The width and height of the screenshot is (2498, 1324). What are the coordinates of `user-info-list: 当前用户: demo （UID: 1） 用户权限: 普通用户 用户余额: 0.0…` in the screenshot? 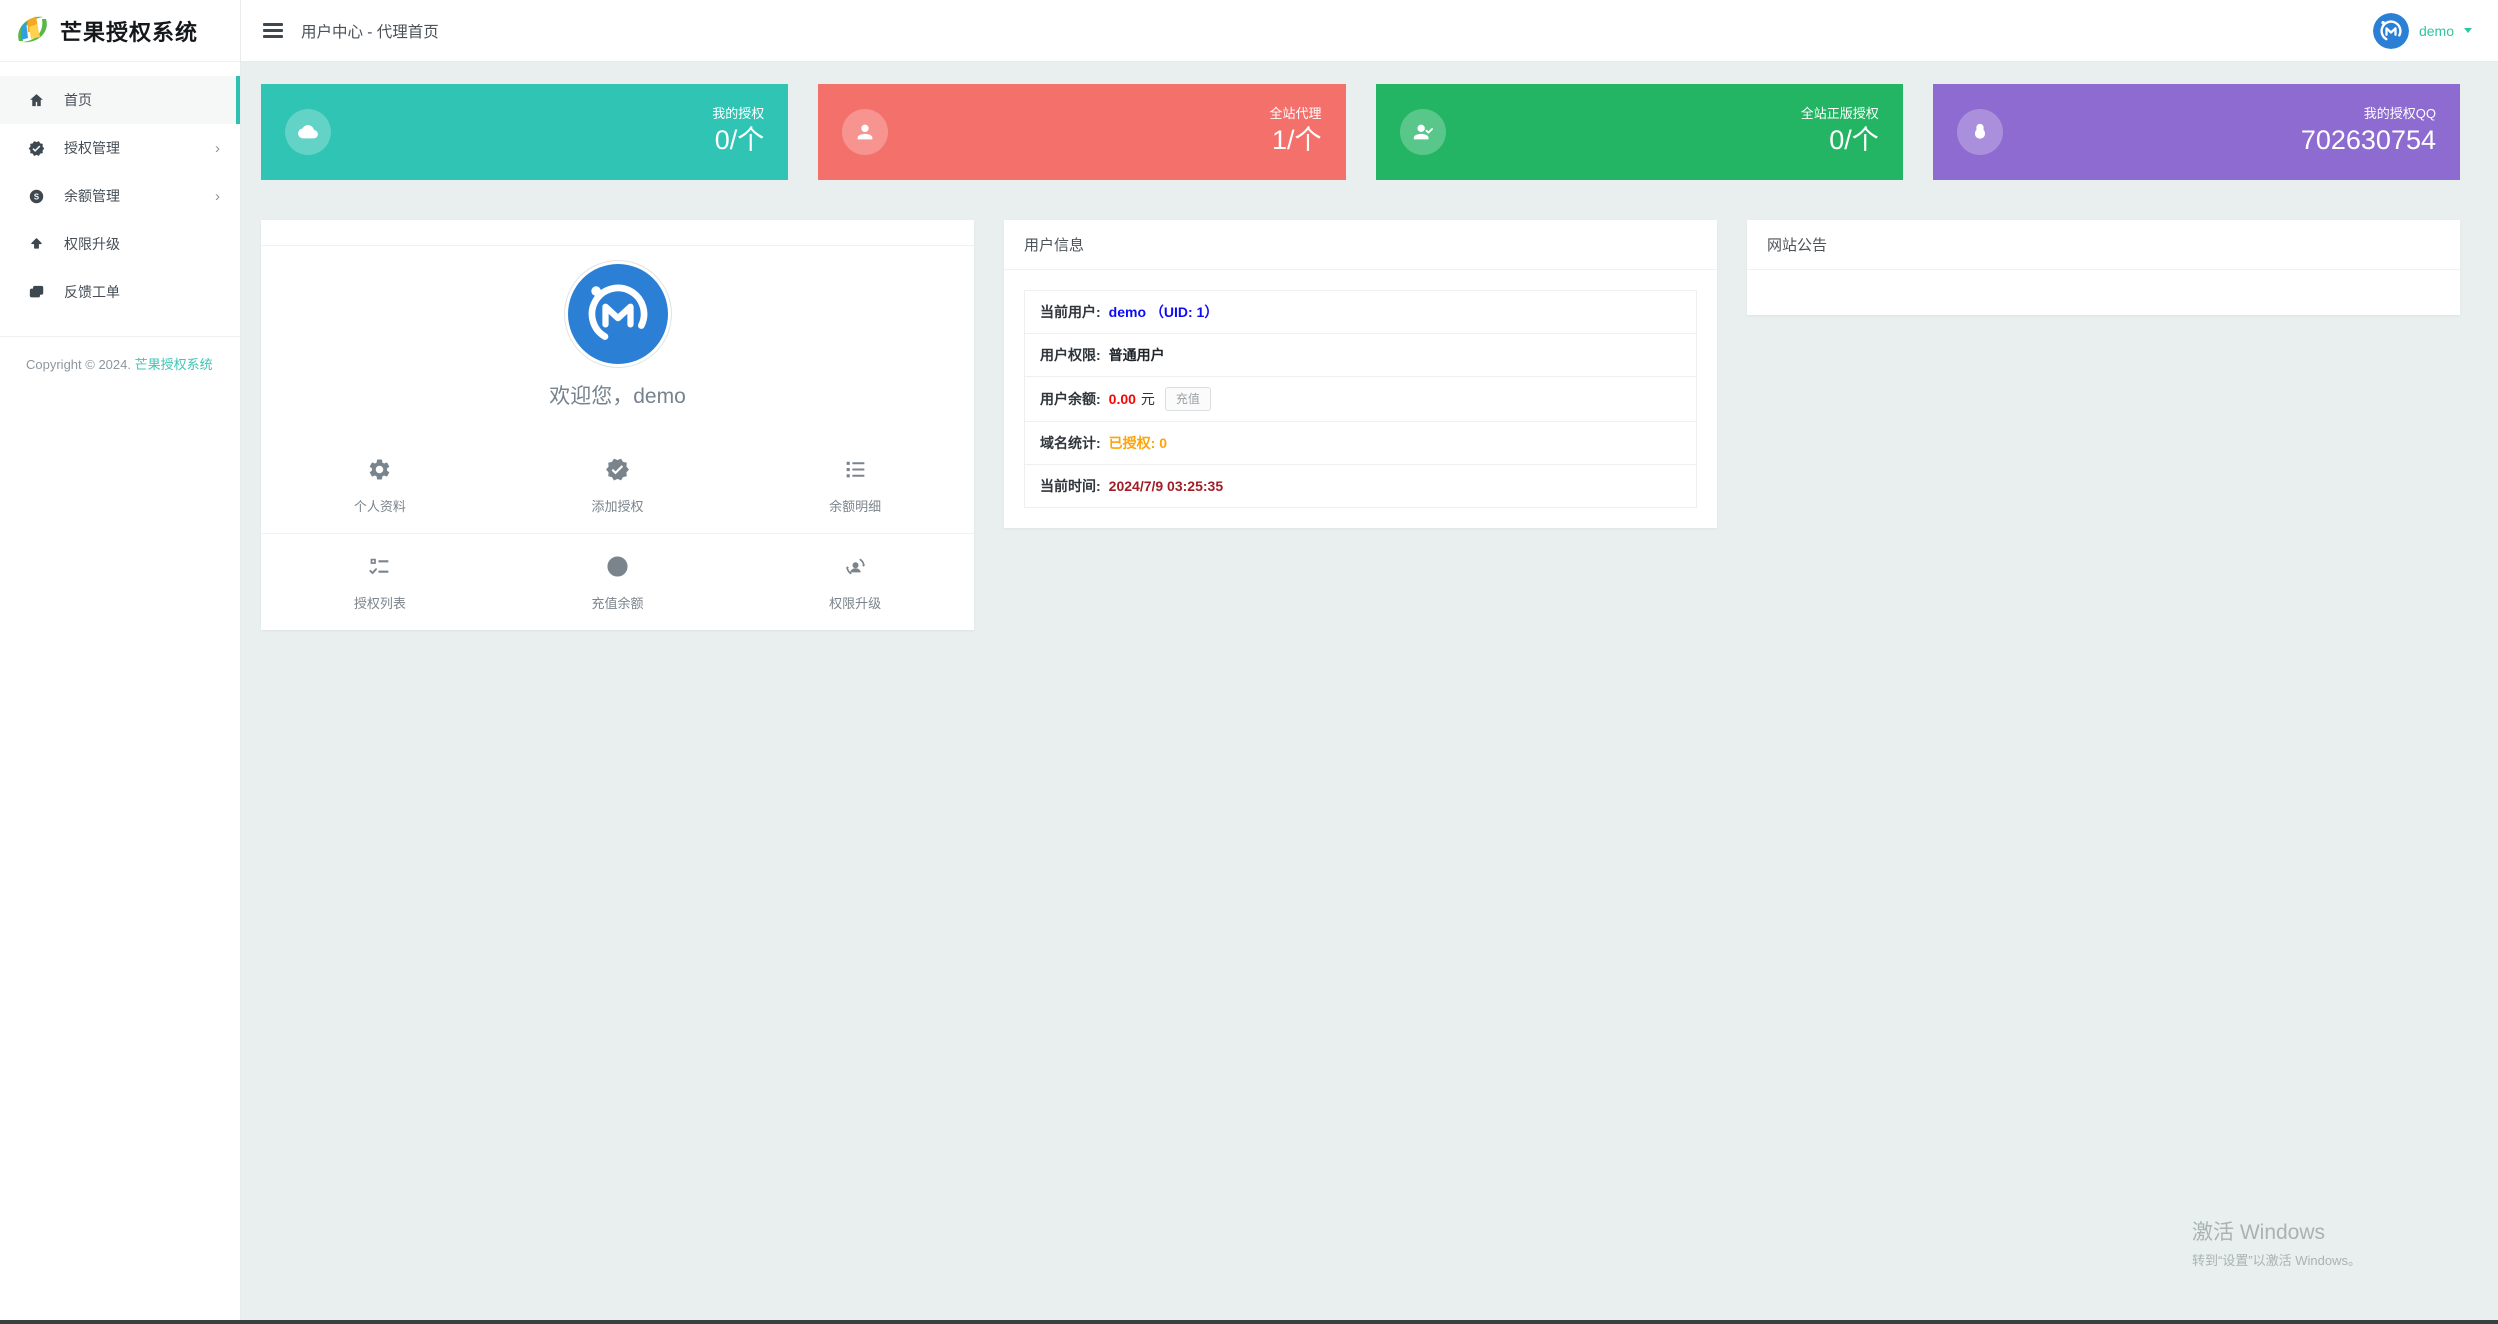 It's located at (1360, 399).